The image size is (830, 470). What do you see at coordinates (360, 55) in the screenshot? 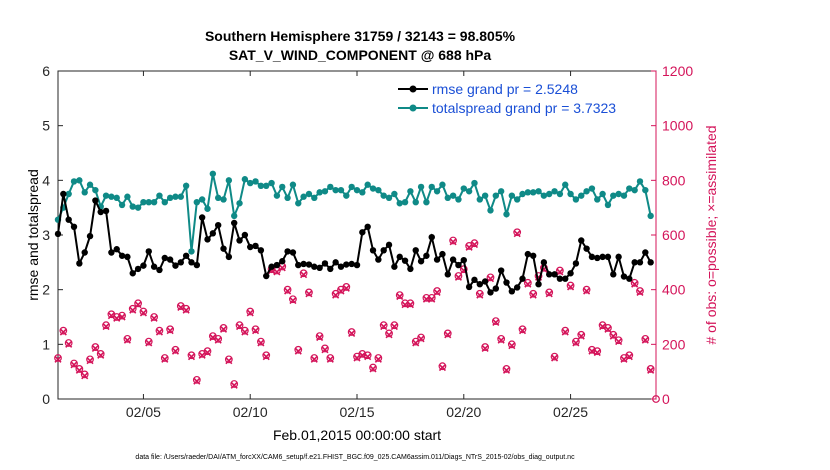
I see `chart-subtitle: SAT_V_WIND_COMPONENT @ 688 hPa` at bounding box center [360, 55].